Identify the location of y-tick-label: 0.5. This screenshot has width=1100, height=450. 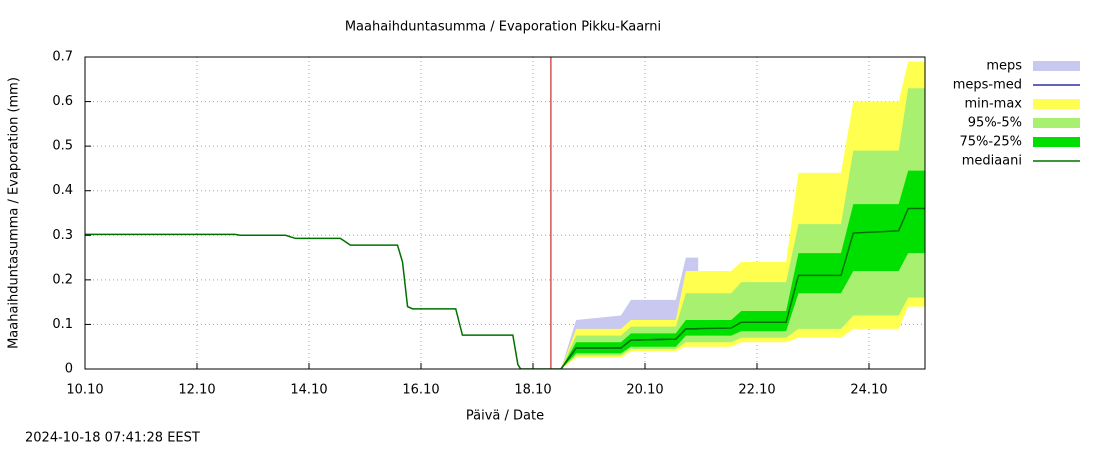
(62, 146).